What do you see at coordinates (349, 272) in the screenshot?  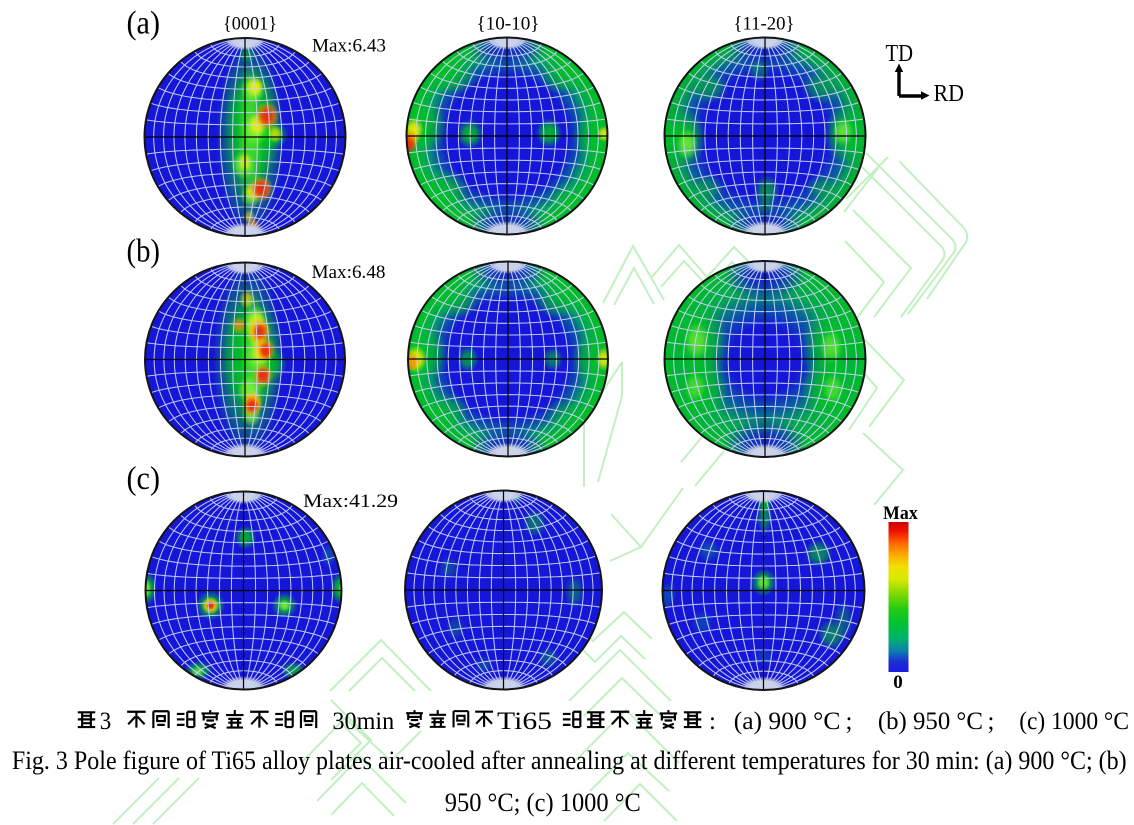 I see `svg-text: Max:6.48` at bounding box center [349, 272].